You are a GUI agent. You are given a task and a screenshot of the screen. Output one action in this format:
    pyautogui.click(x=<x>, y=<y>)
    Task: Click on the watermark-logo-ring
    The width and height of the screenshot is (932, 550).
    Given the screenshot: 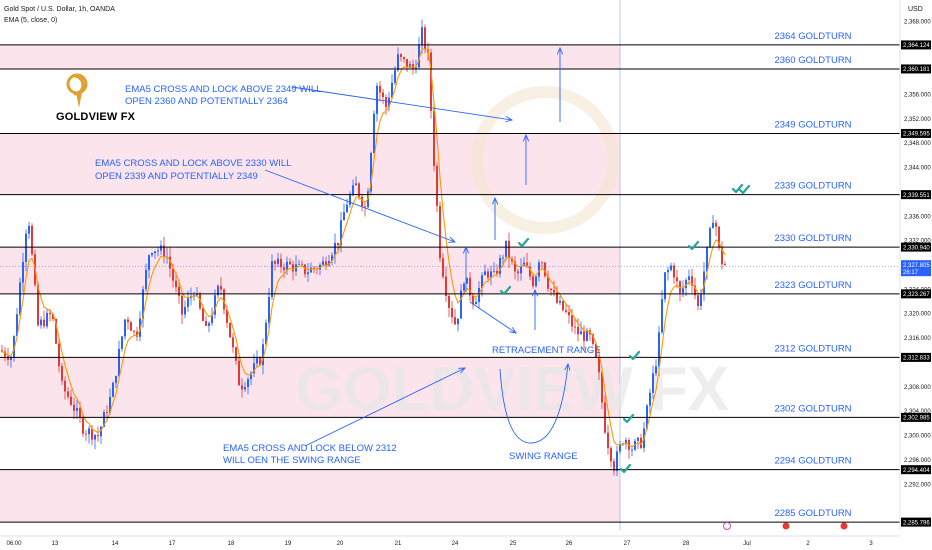 What is the action you would take?
    pyautogui.click(x=545, y=160)
    